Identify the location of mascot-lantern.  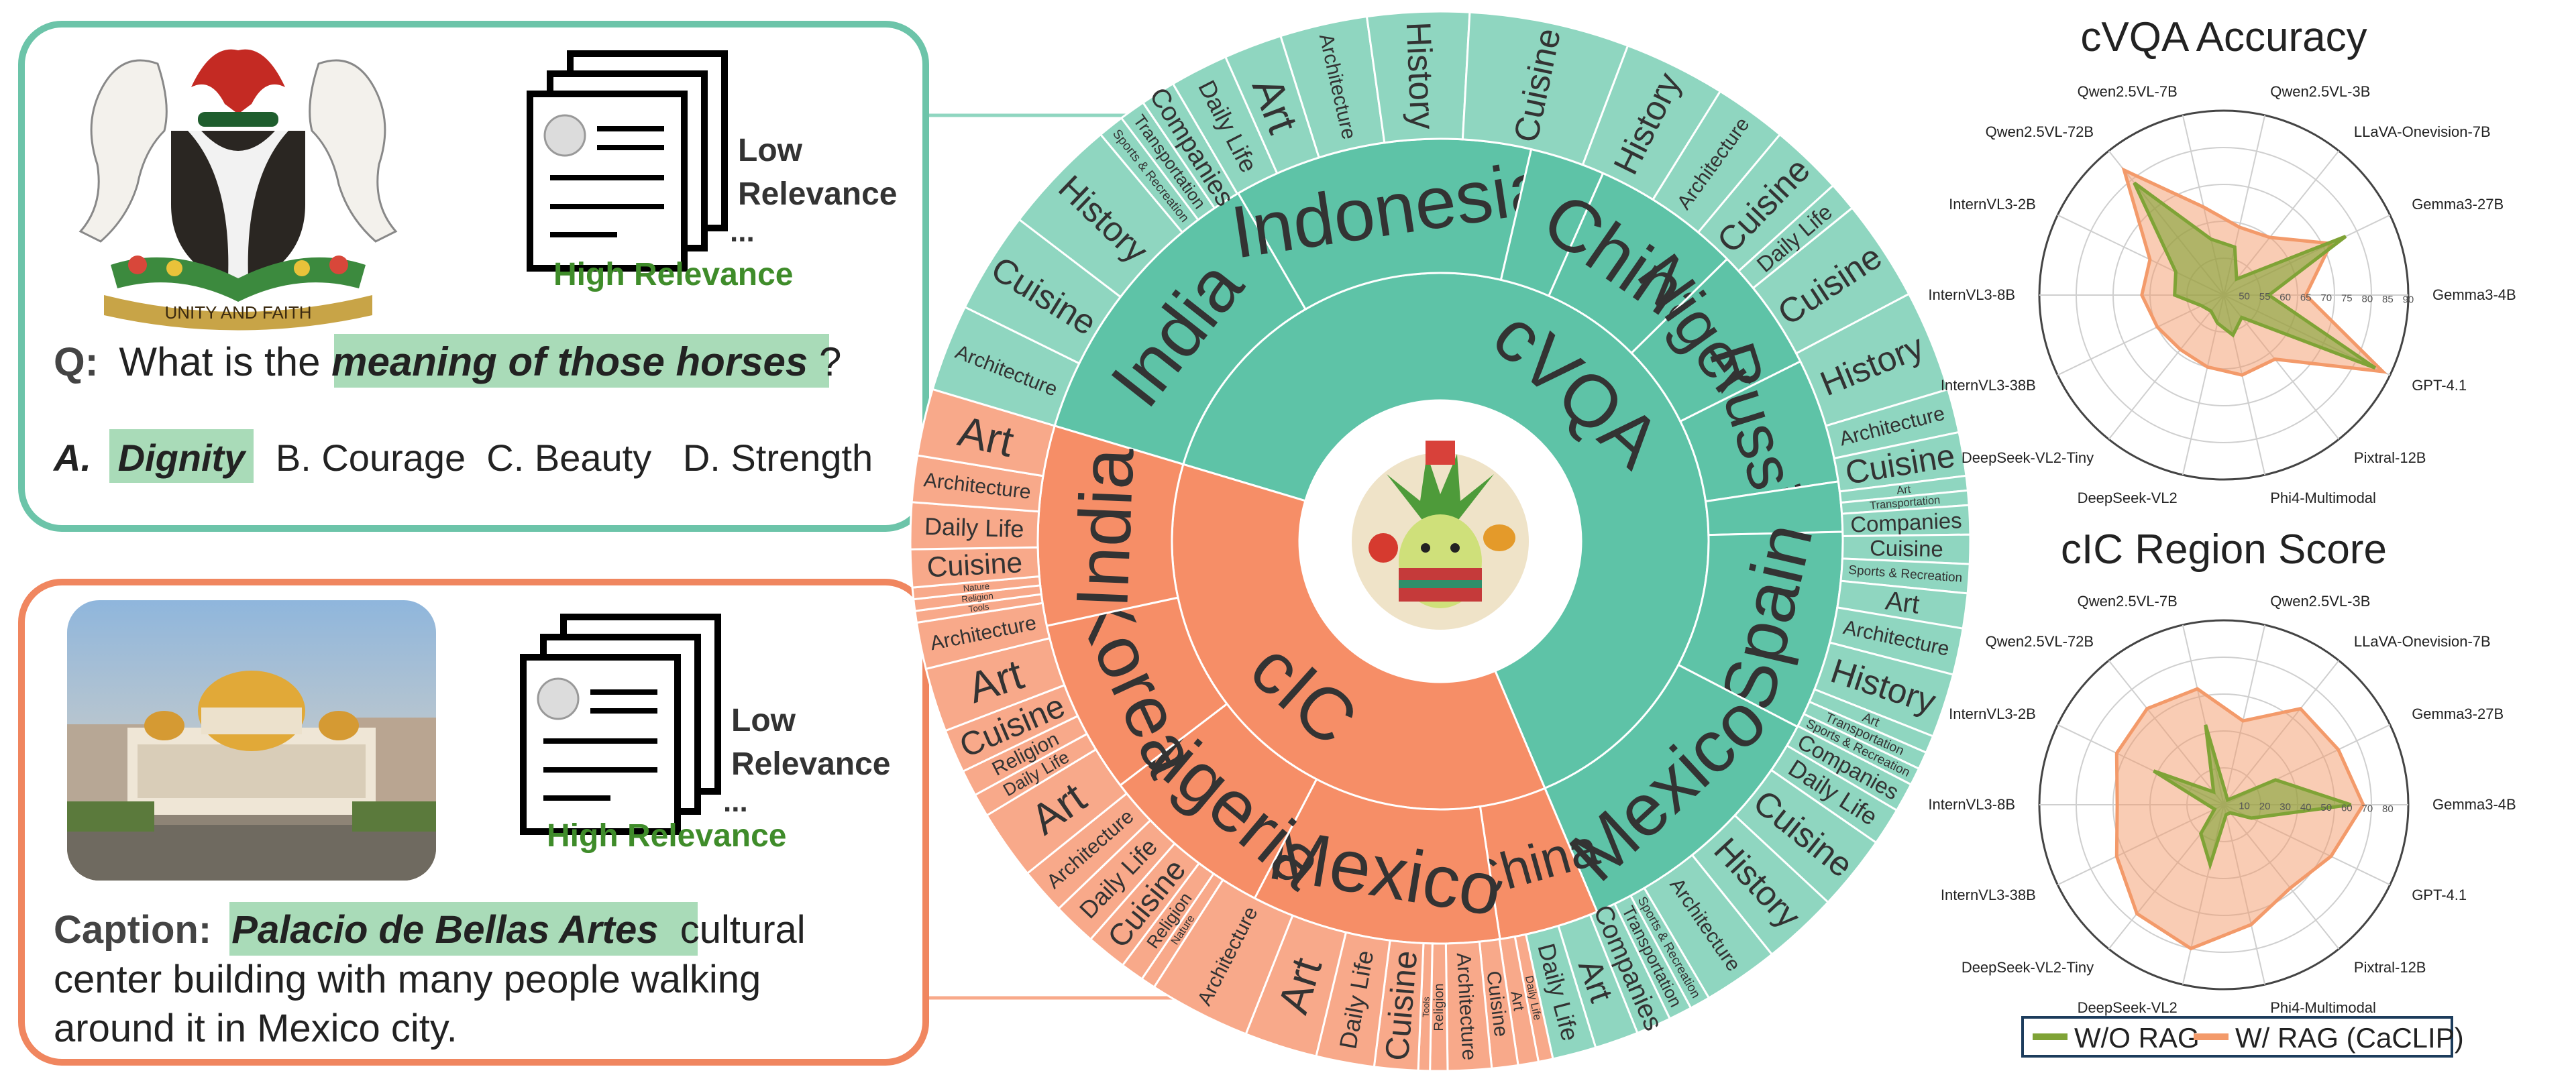
(1383, 548).